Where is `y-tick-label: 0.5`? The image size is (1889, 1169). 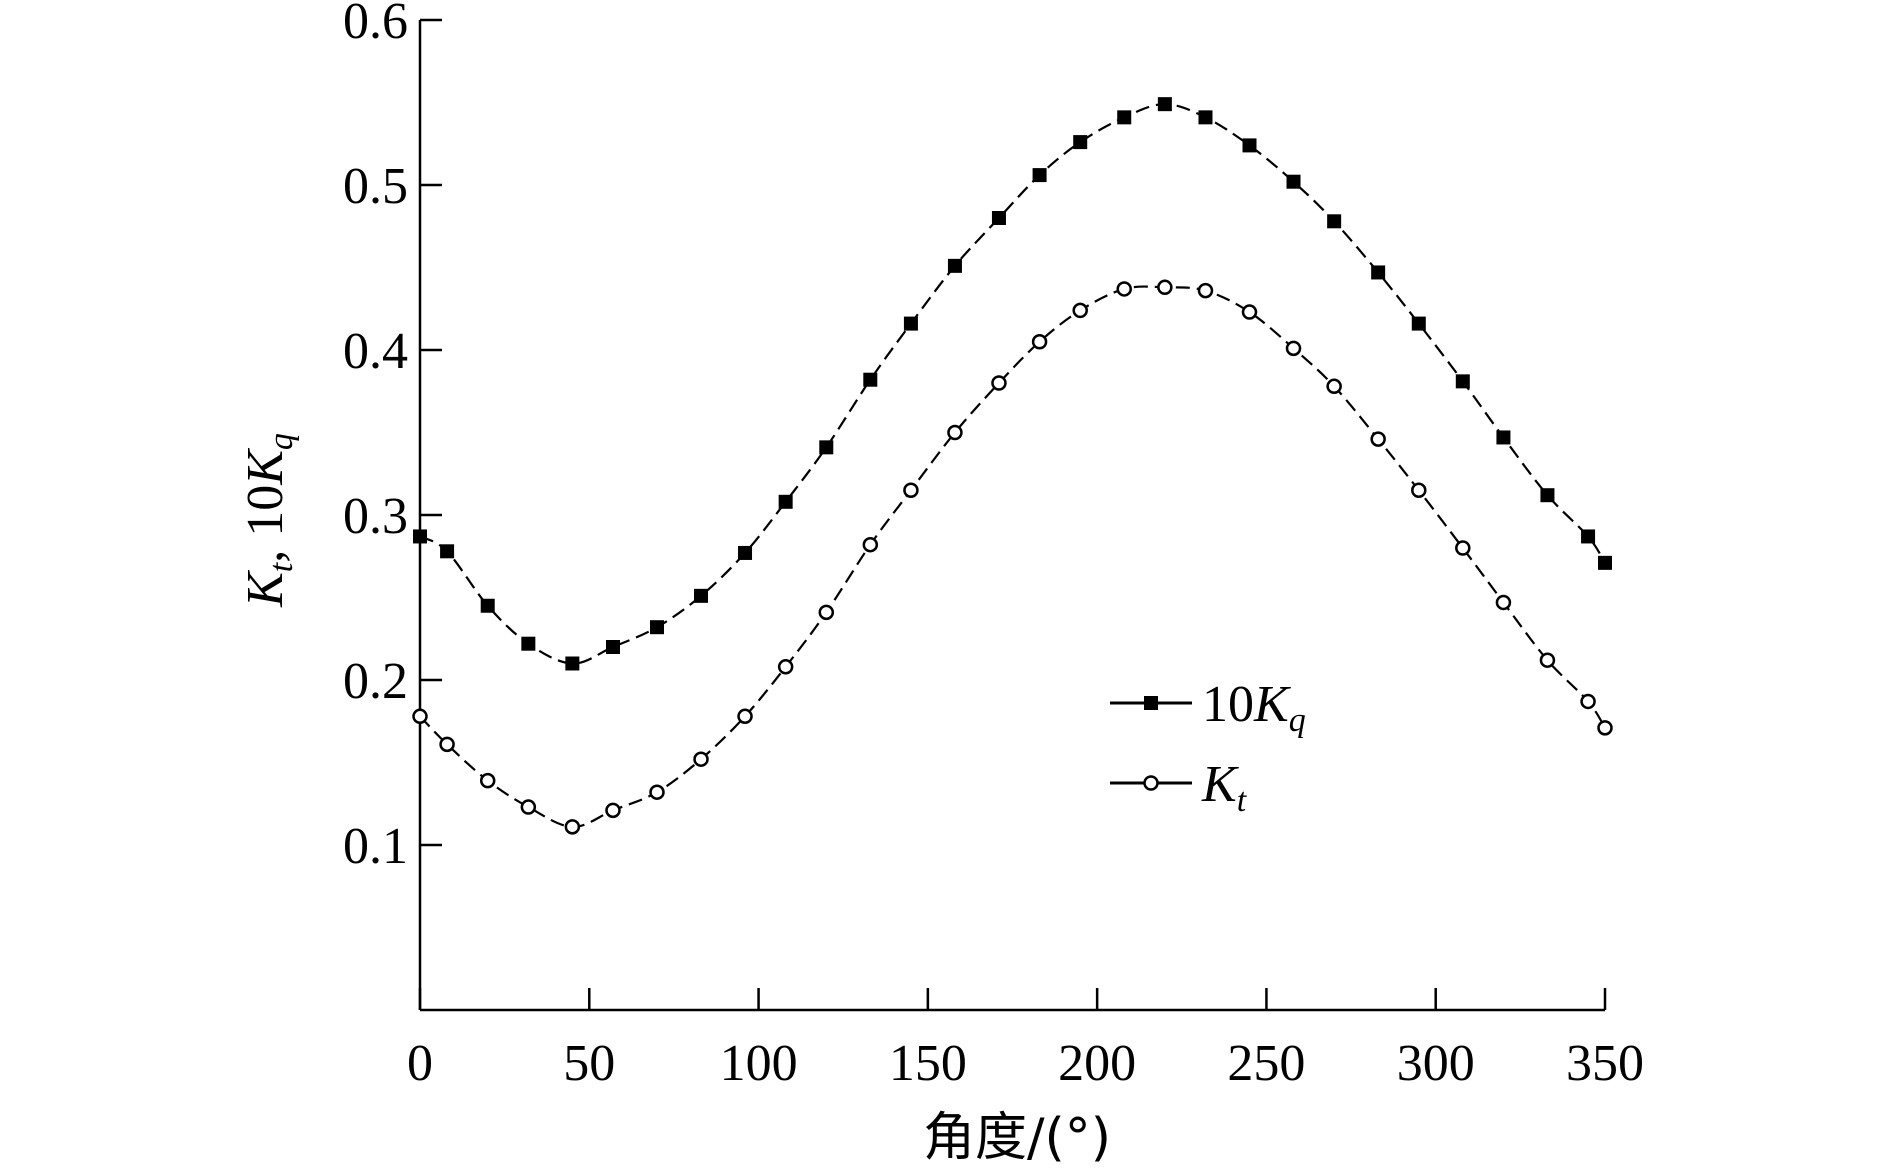
y-tick-label: 0.5 is located at coordinates (375, 186).